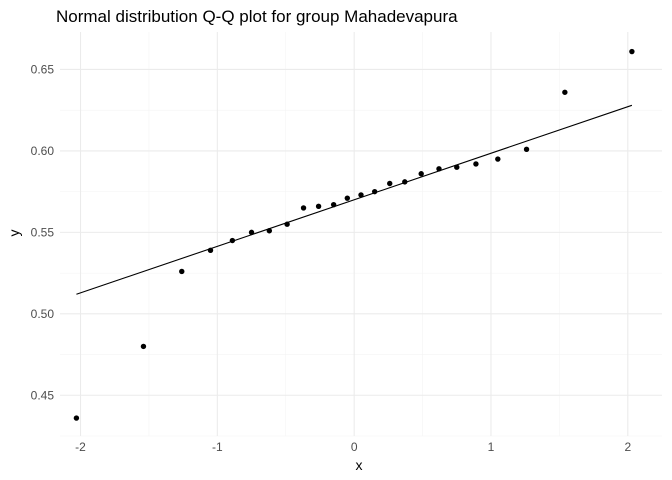 The height and width of the screenshot is (480, 672). I want to click on y-axis-title: y, so click(14, 233).